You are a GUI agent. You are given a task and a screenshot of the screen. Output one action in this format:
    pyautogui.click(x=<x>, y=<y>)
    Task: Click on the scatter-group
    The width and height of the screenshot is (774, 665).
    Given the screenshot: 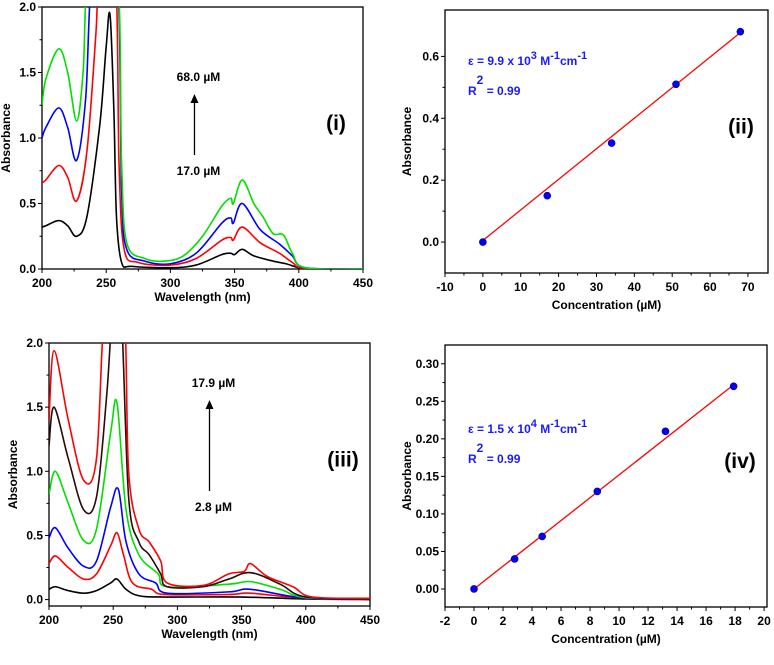 What is the action you would take?
    pyautogui.click(x=612, y=136)
    